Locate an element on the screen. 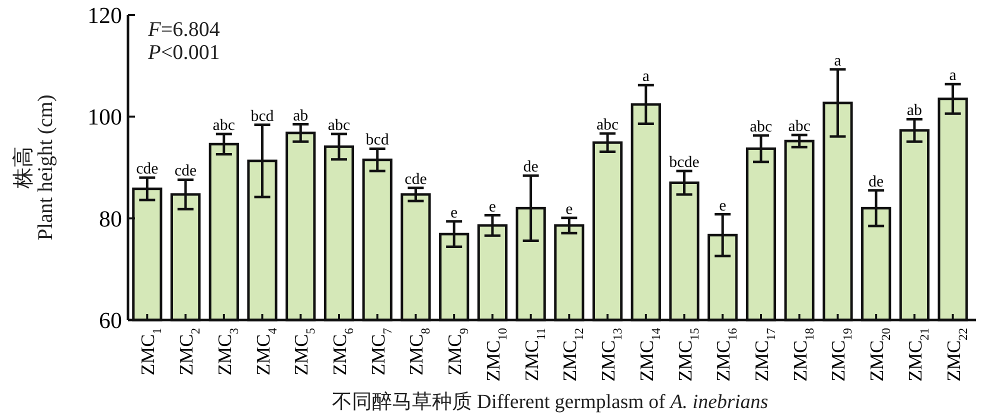 The height and width of the screenshot is (415, 986). data-label: bcde is located at coordinates (684, 163).